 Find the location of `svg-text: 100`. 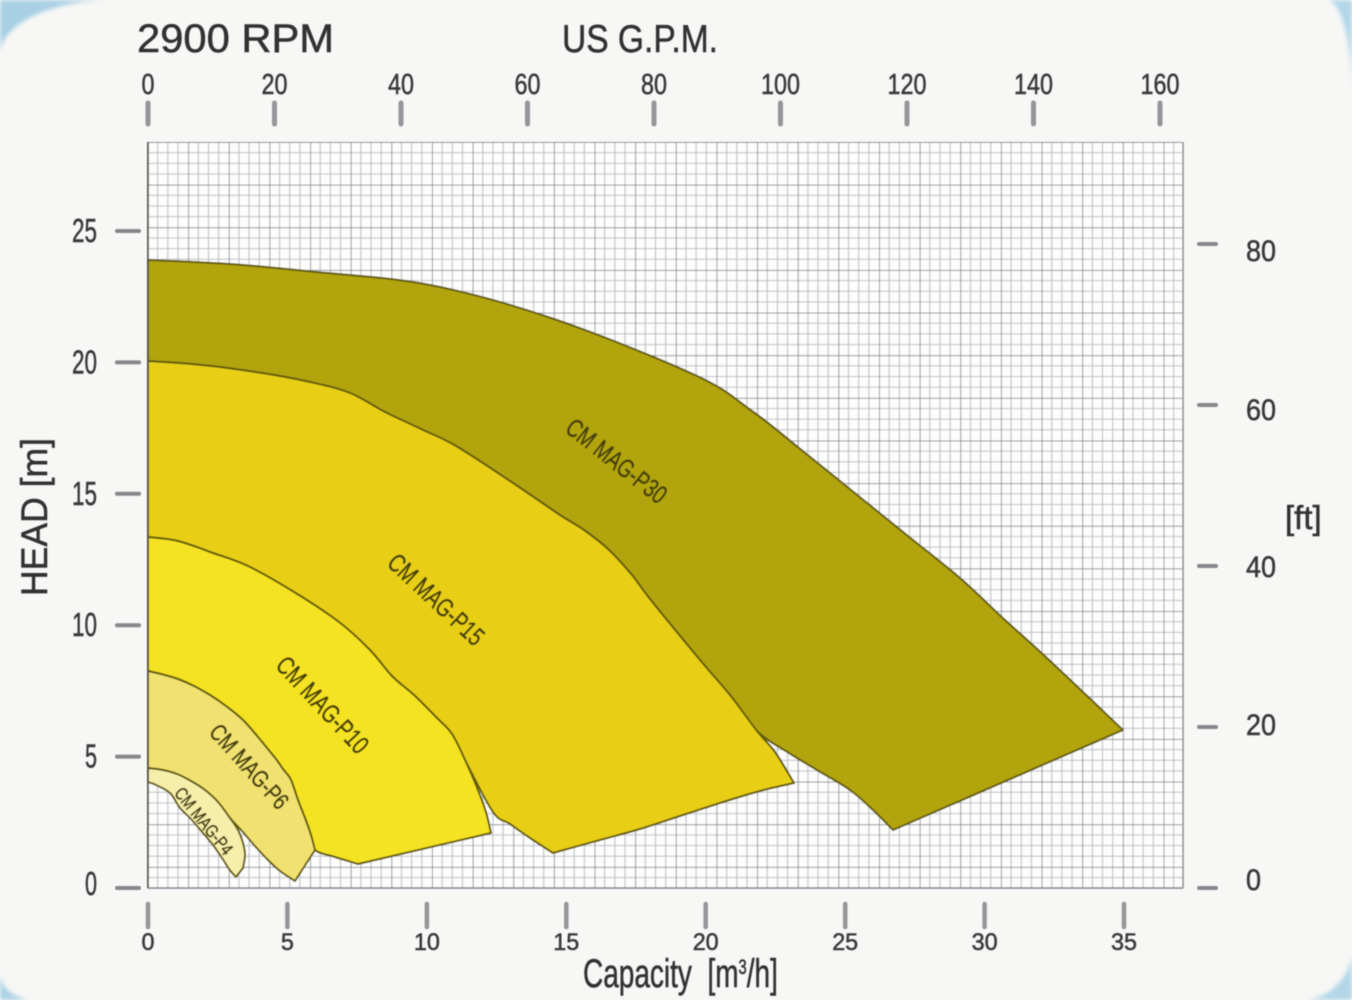

svg-text: 100 is located at coordinates (780, 85).